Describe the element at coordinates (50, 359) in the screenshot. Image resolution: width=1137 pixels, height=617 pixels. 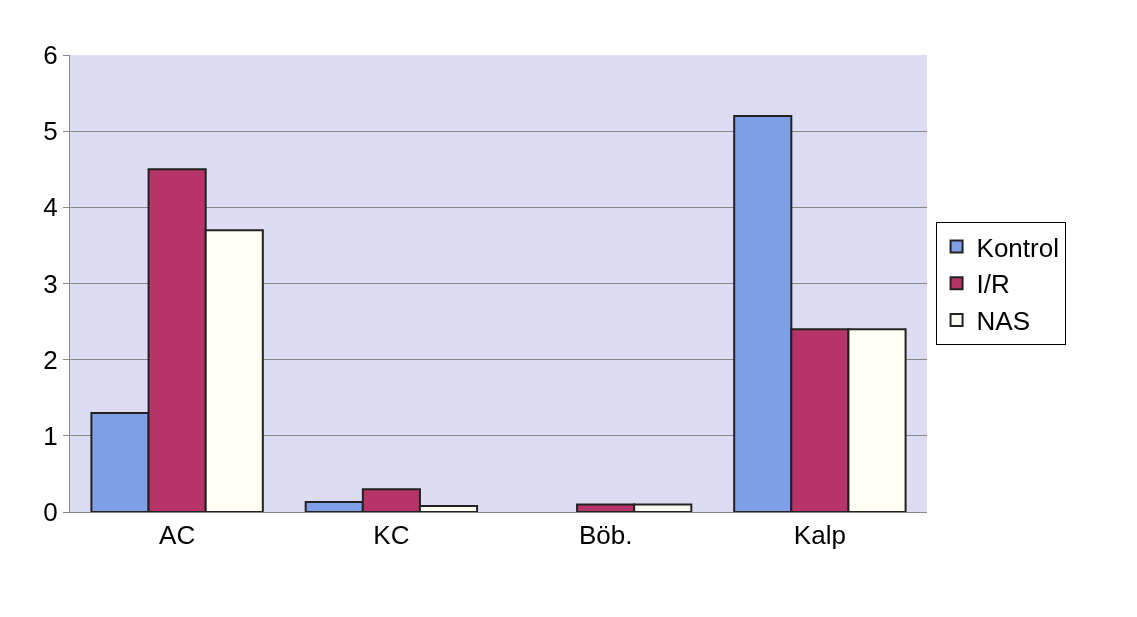
I see `y-tick-label: 2` at that location.